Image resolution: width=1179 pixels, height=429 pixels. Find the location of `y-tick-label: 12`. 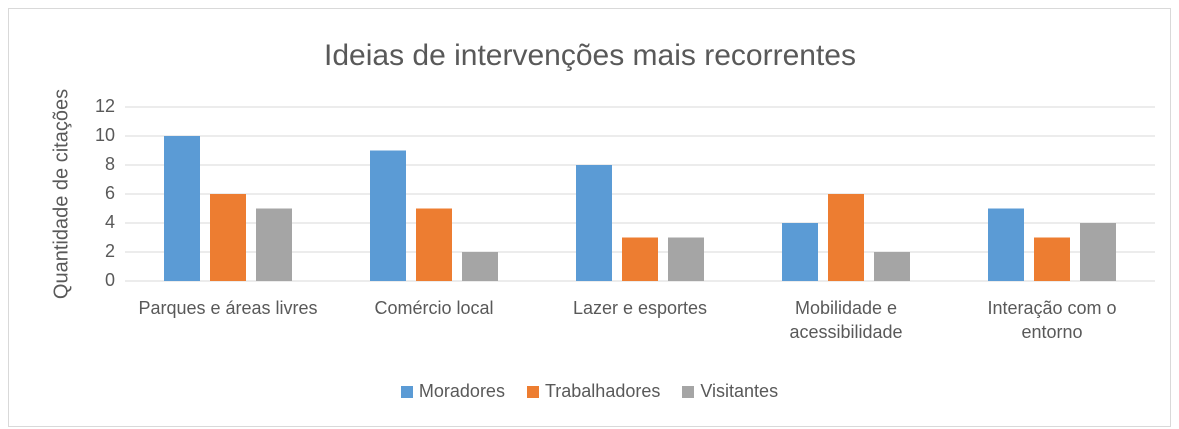

y-tick-label: 12 is located at coordinates (105, 106).